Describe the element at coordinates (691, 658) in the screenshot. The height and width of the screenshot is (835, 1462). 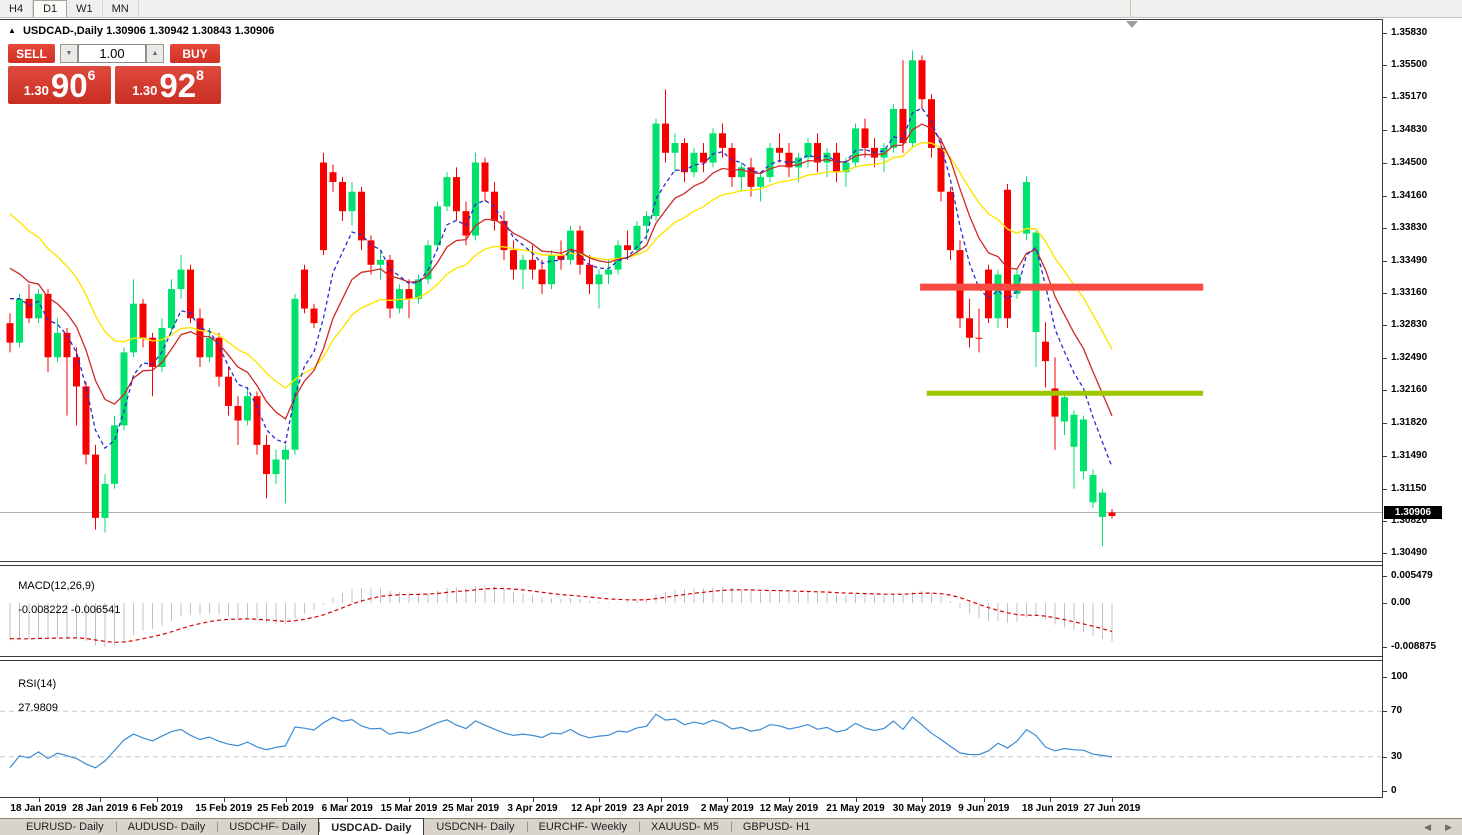
I see `pane-splitter-rsi` at that location.